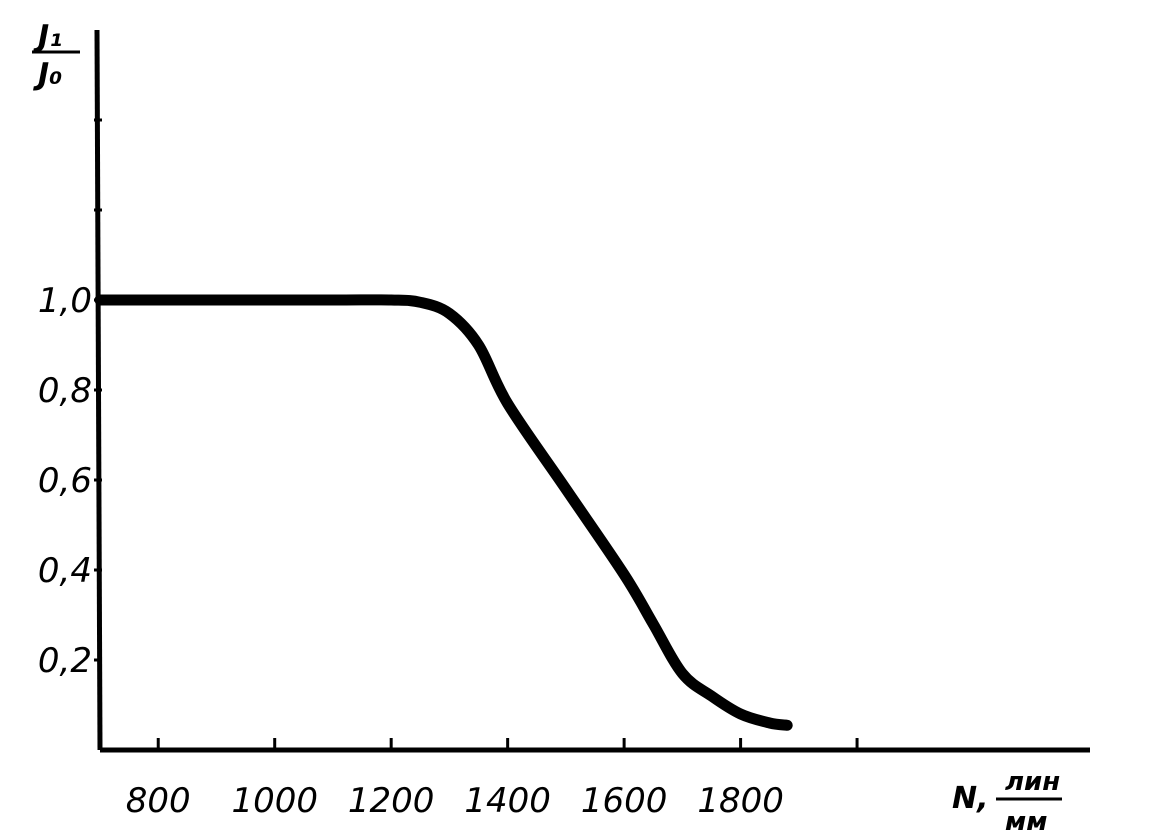 The height and width of the screenshot is (838, 1157). What do you see at coordinates (1032, 782) in the screenshot?
I see `x-axis-label-unit-top: лин` at bounding box center [1032, 782].